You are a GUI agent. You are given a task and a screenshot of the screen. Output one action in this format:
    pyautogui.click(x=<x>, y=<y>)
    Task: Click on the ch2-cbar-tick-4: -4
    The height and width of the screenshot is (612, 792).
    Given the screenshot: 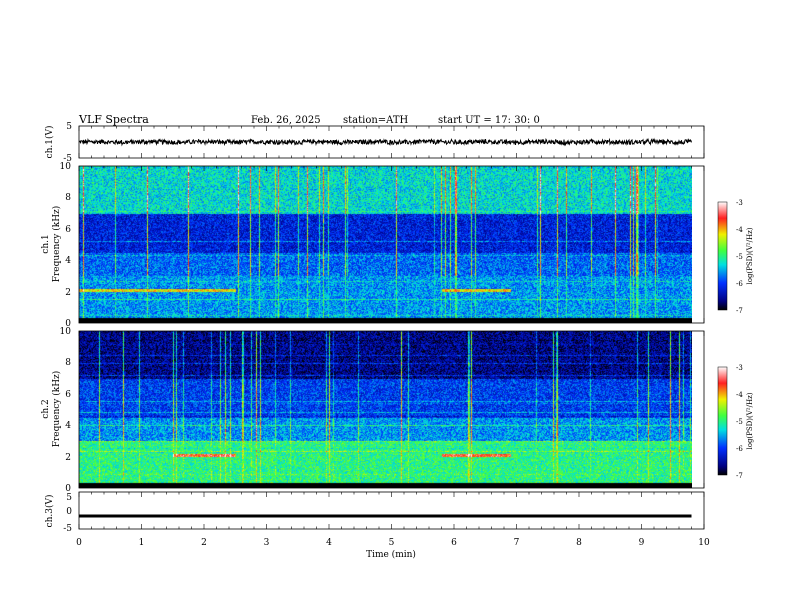 What is the action you would take?
    pyautogui.click(x=739, y=395)
    